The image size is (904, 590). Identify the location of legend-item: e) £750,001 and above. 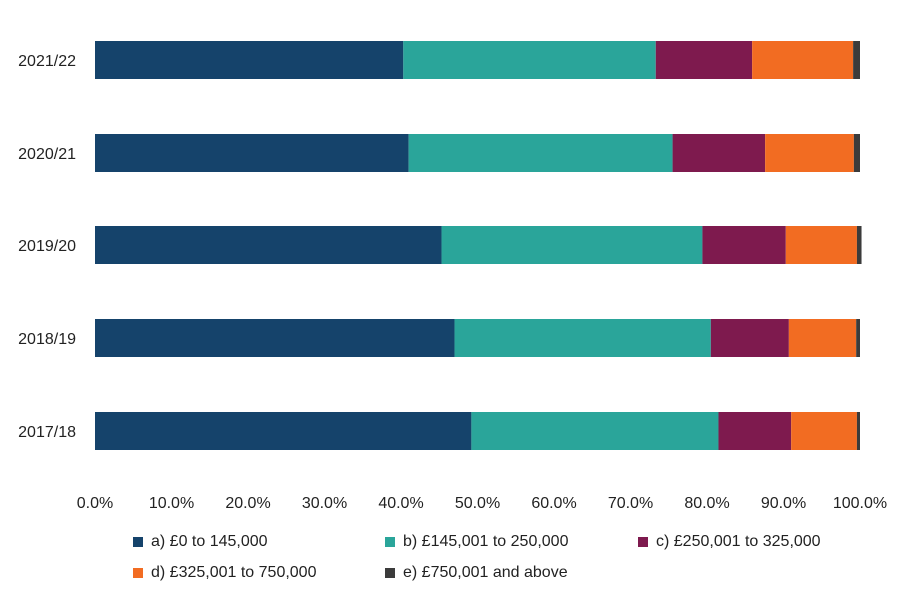
(476, 573).